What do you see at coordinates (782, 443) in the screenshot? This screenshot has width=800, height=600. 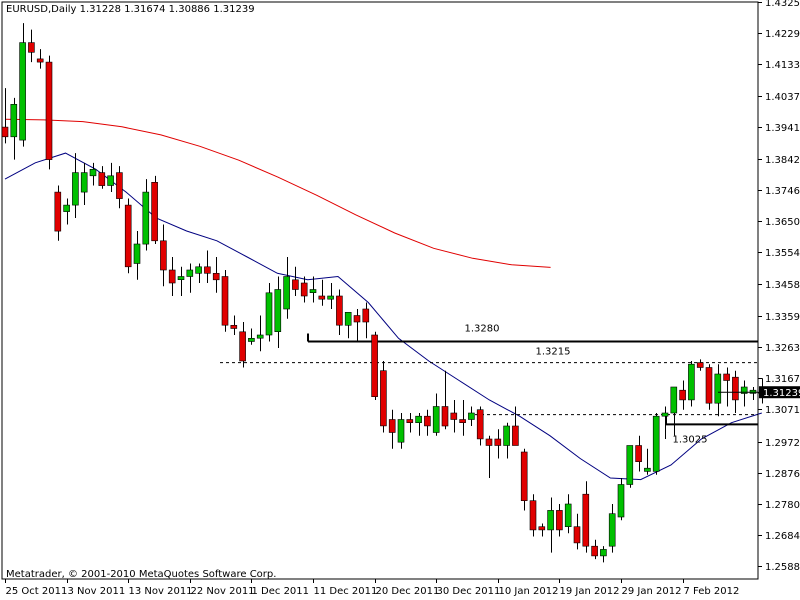 I see `y-tick-label: 1.29720` at bounding box center [782, 443].